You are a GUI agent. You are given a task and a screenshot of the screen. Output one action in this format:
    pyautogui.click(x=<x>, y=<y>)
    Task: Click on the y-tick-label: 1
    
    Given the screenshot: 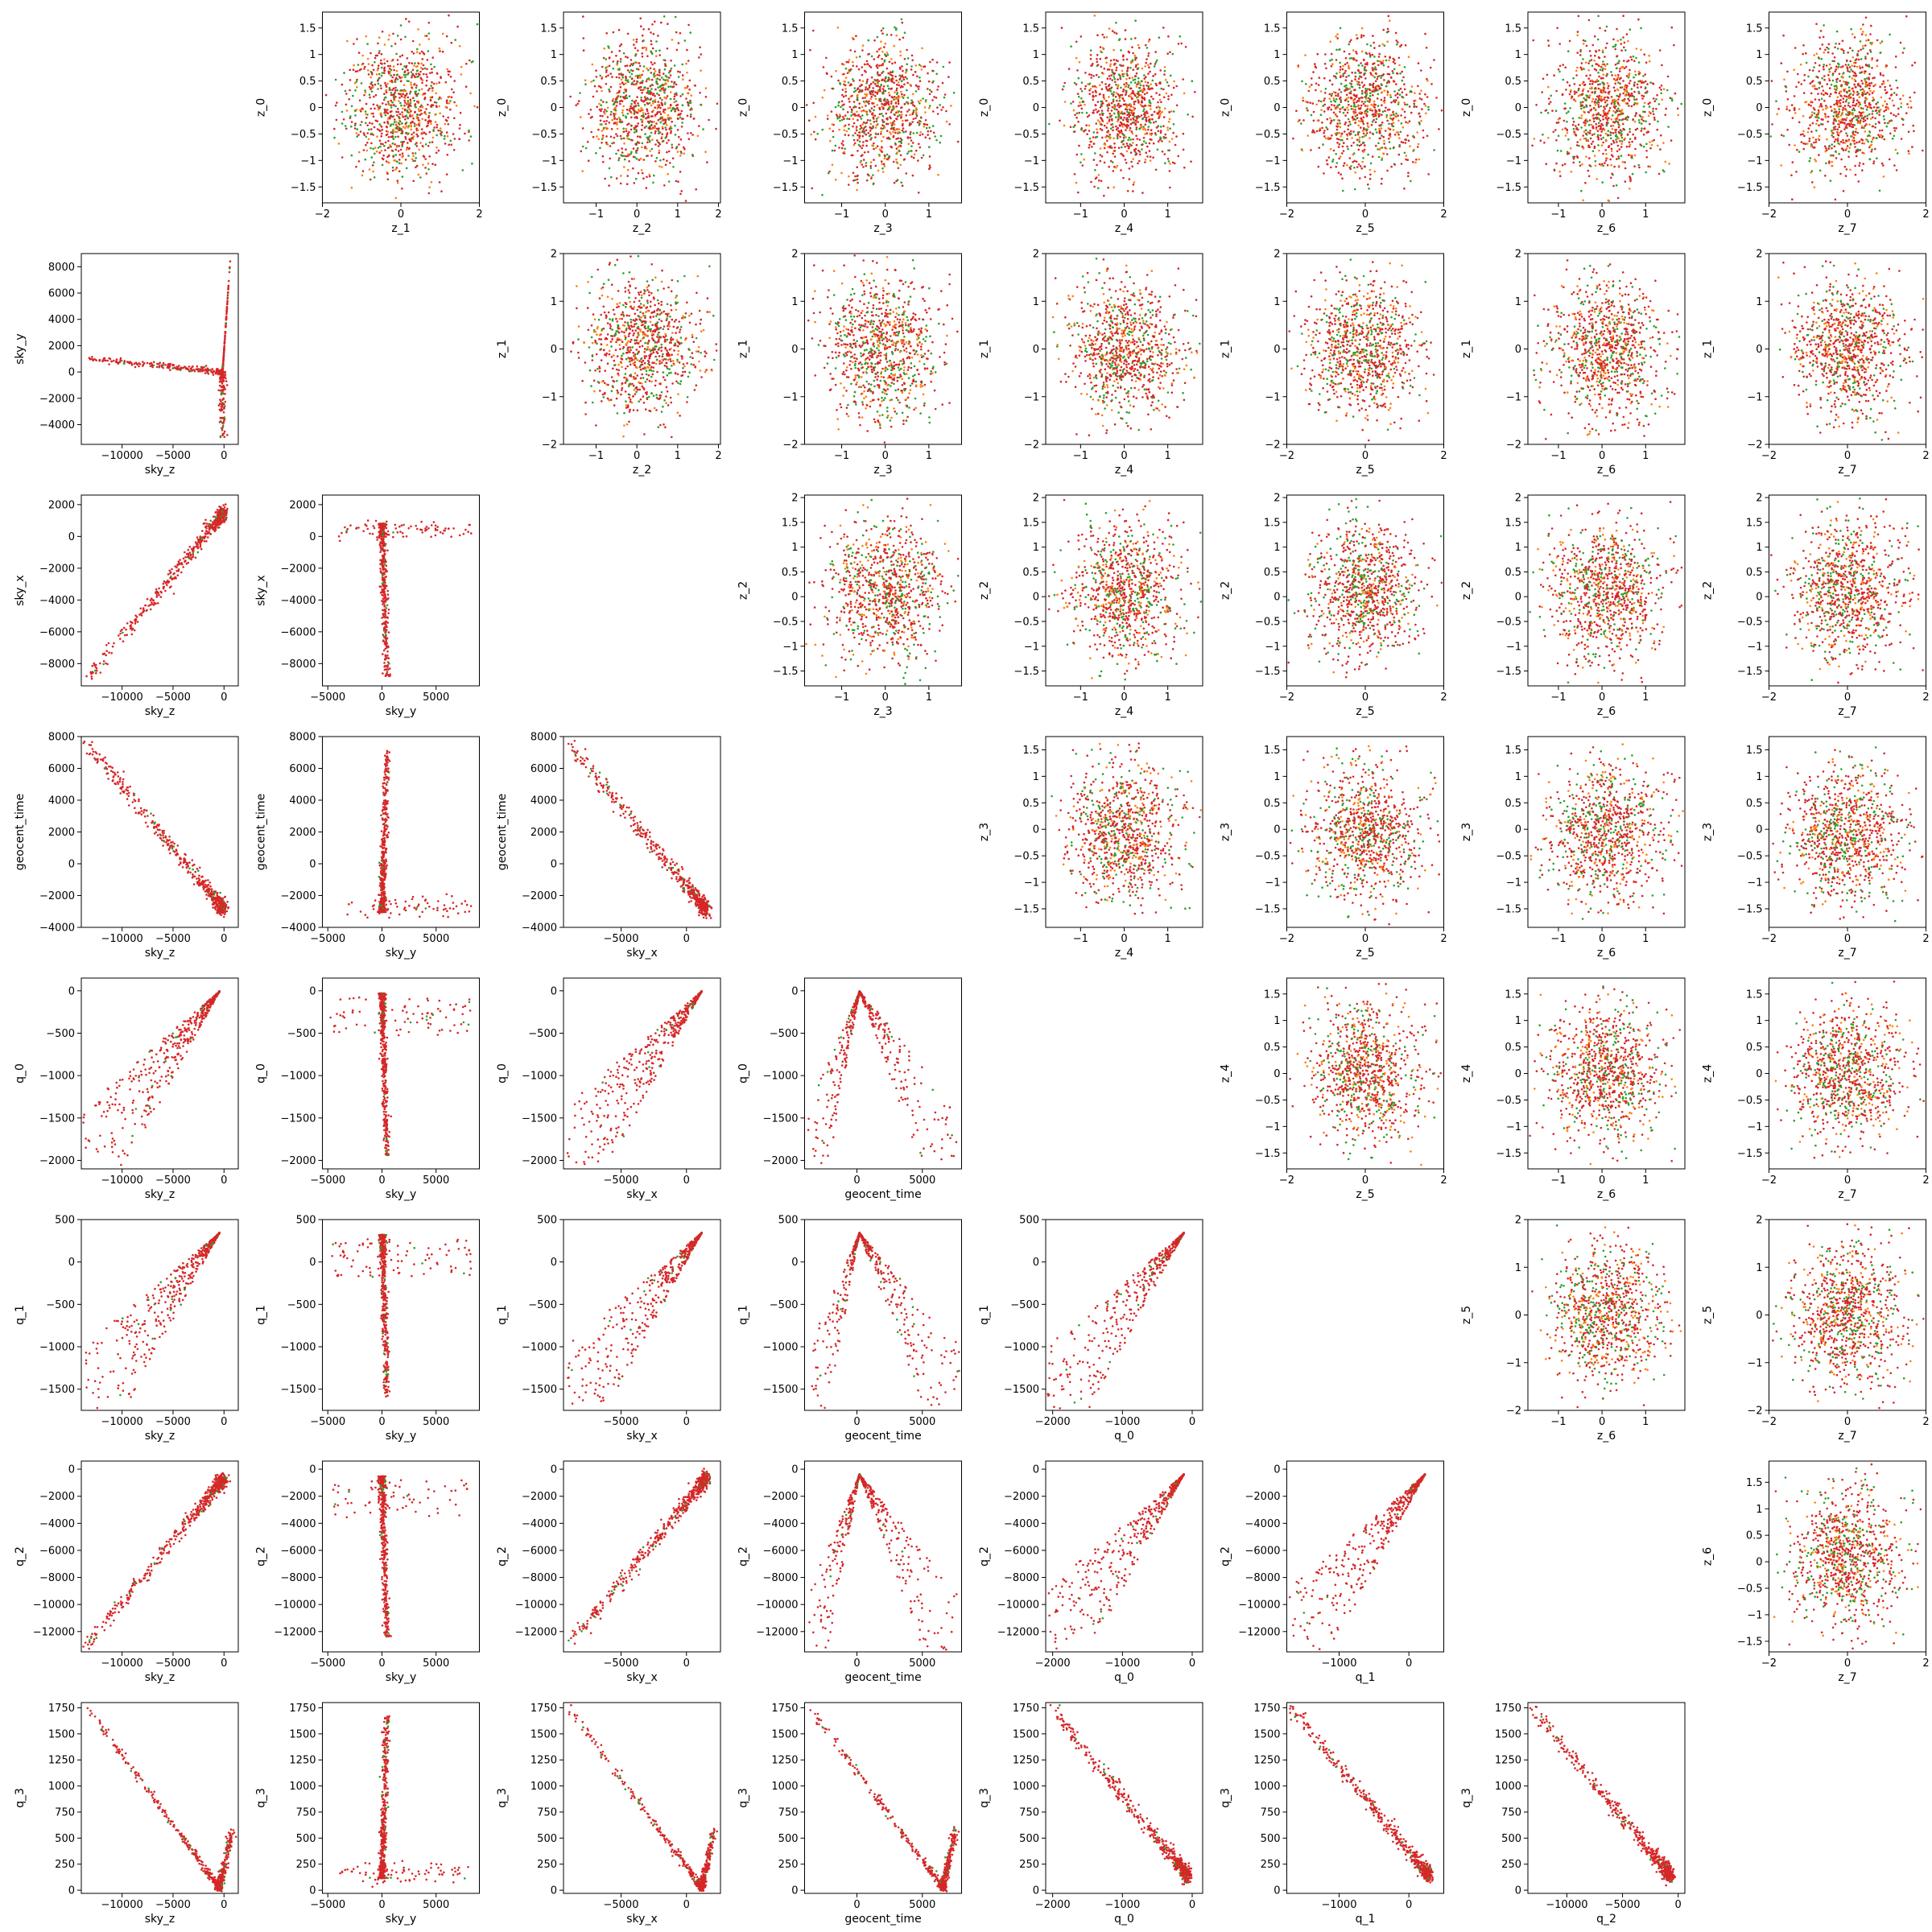 What is the action you would take?
    pyautogui.click(x=1036, y=55)
    